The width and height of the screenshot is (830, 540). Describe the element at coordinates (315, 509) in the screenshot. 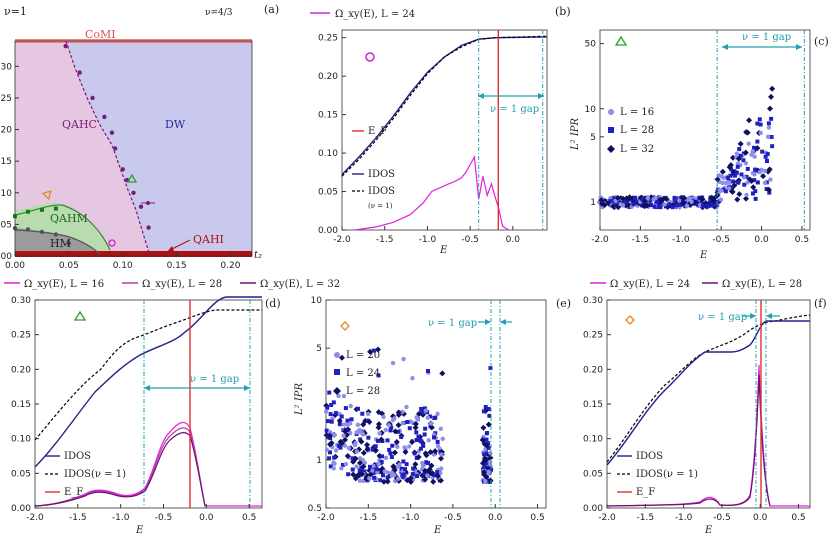

I see `y-tick-label: 0.5` at that location.